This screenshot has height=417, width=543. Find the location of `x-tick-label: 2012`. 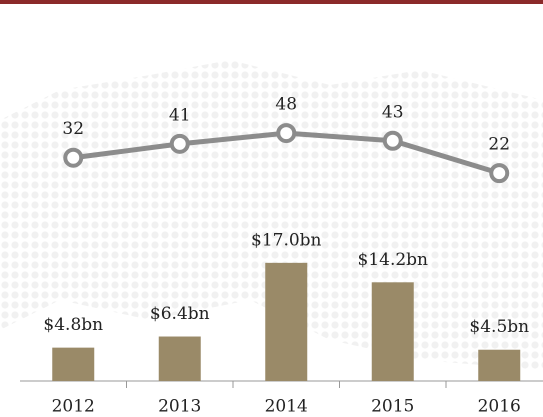

x-tick-label: 2012 is located at coordinates (73, 407).